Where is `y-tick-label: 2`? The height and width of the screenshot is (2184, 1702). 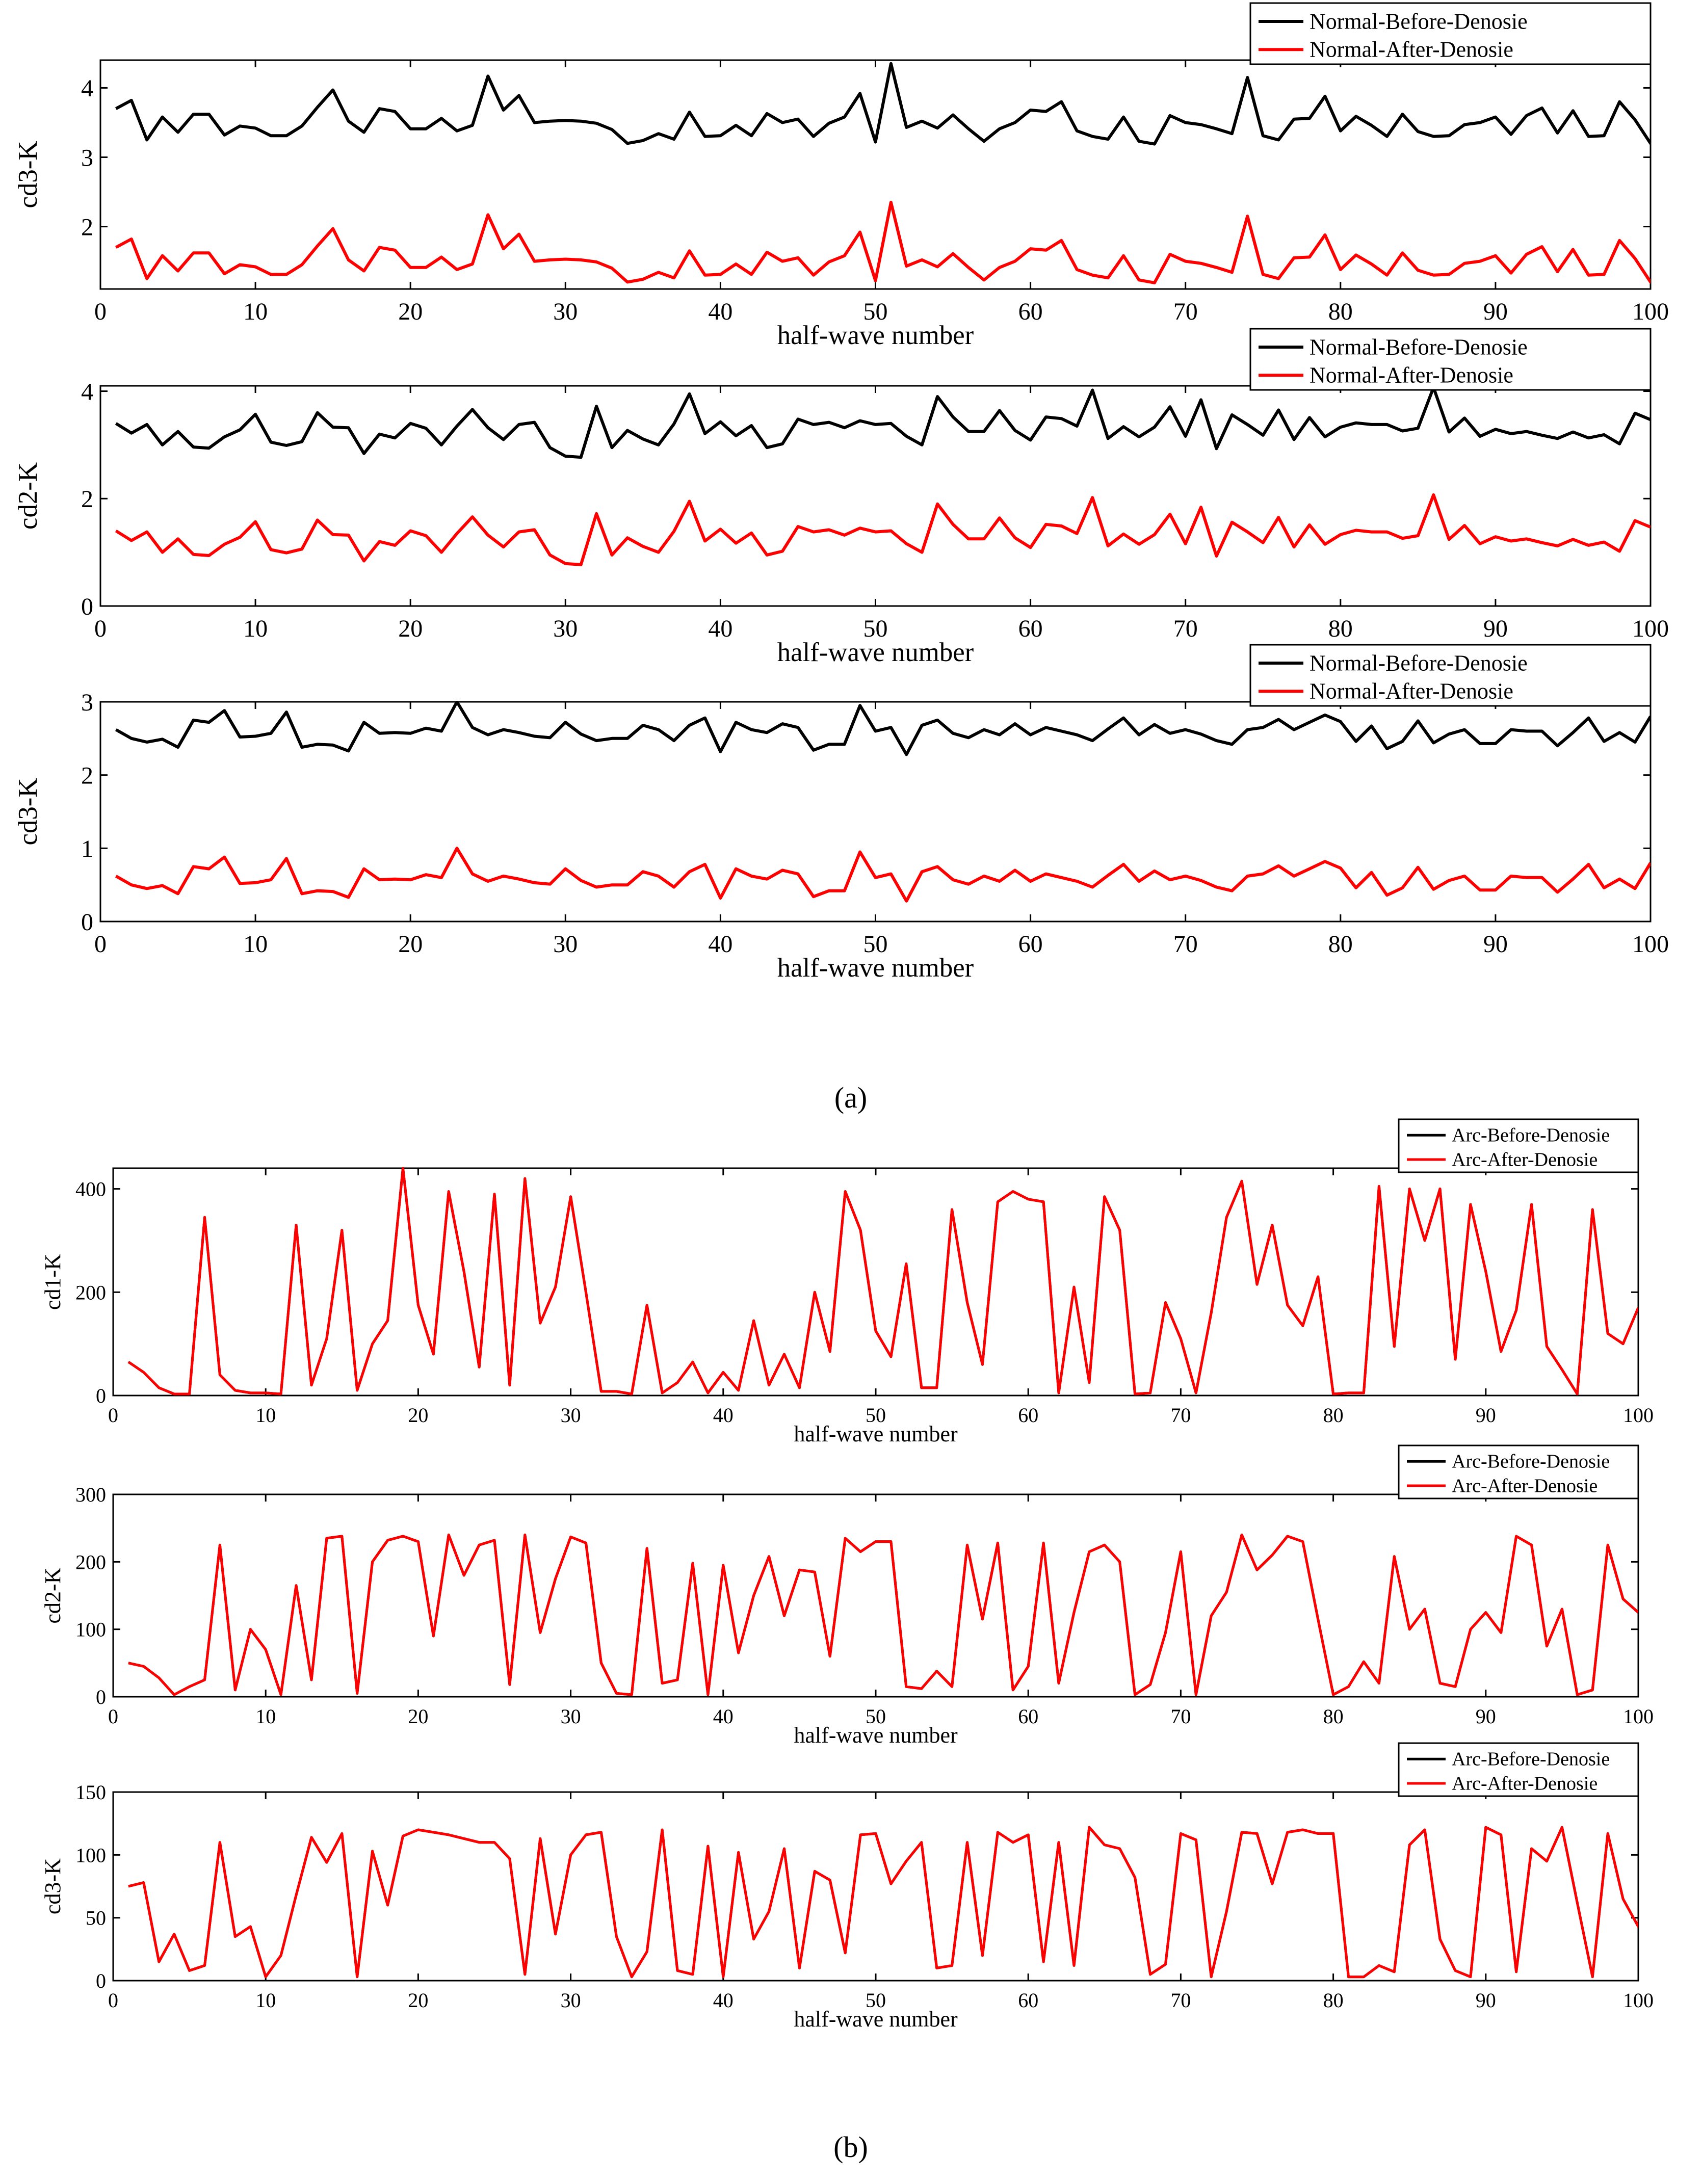
y-tick-label: 2 is located at coordinates (87, 227).